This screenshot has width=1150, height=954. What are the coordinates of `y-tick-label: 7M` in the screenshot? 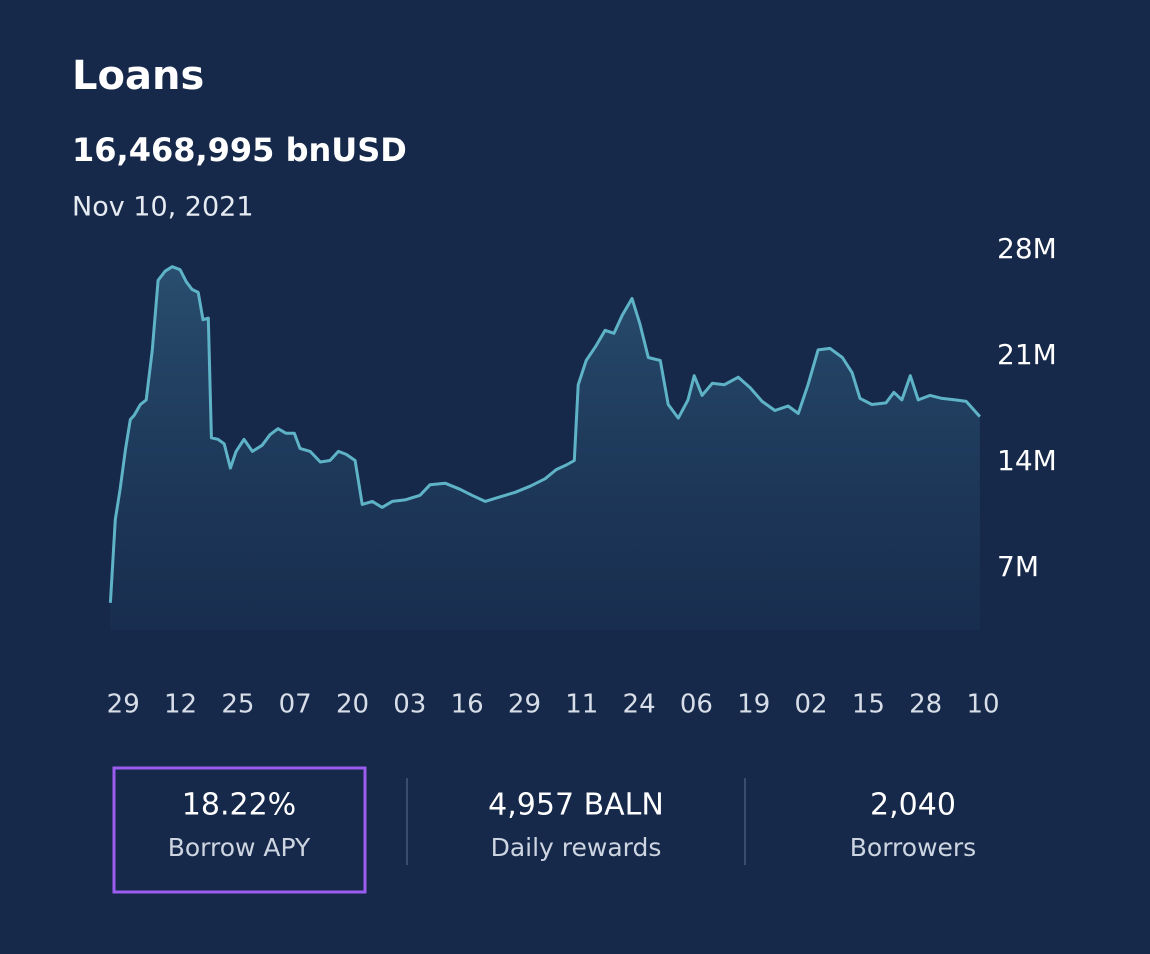 It's located at (1018, 566).